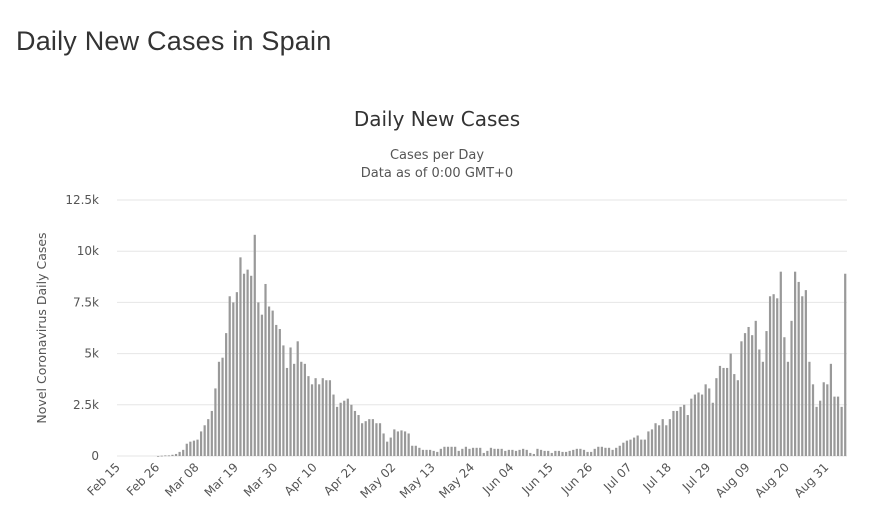  What do you see at coordinates (417, 480) in the screenshot?
I see `x-tick-label: May 13` at bounding box center [417, 480].